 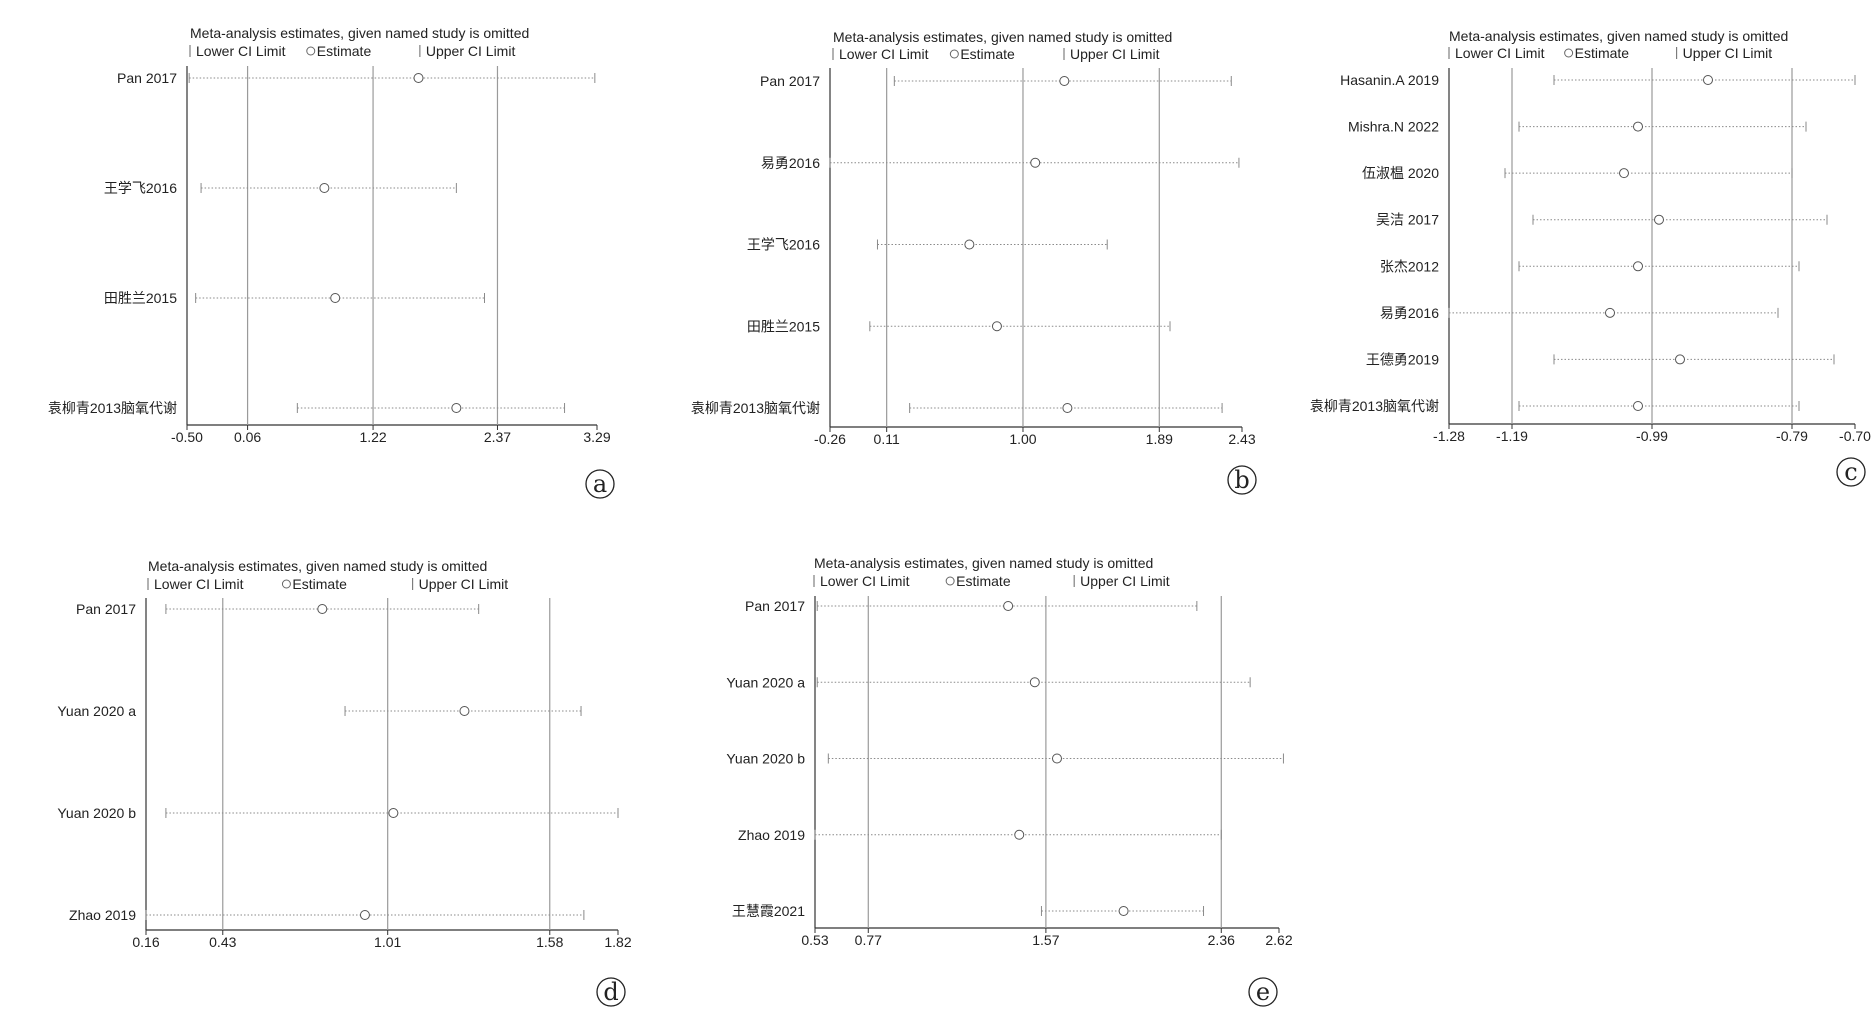 What do you see at coordinates (1855, 436) in the screenshot?
I see `x-tick-label: -0.70` at bounding box center [1855, 436].